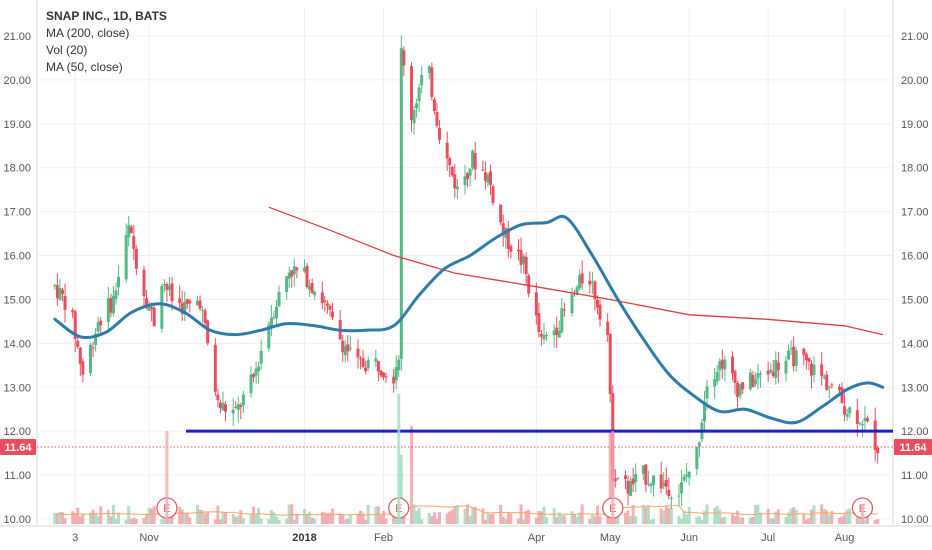  What do you see at coordinates (84, 67) in the screenshot?
I see `legend-ma50: MA (50, close)` at bounding box center [84, 67].